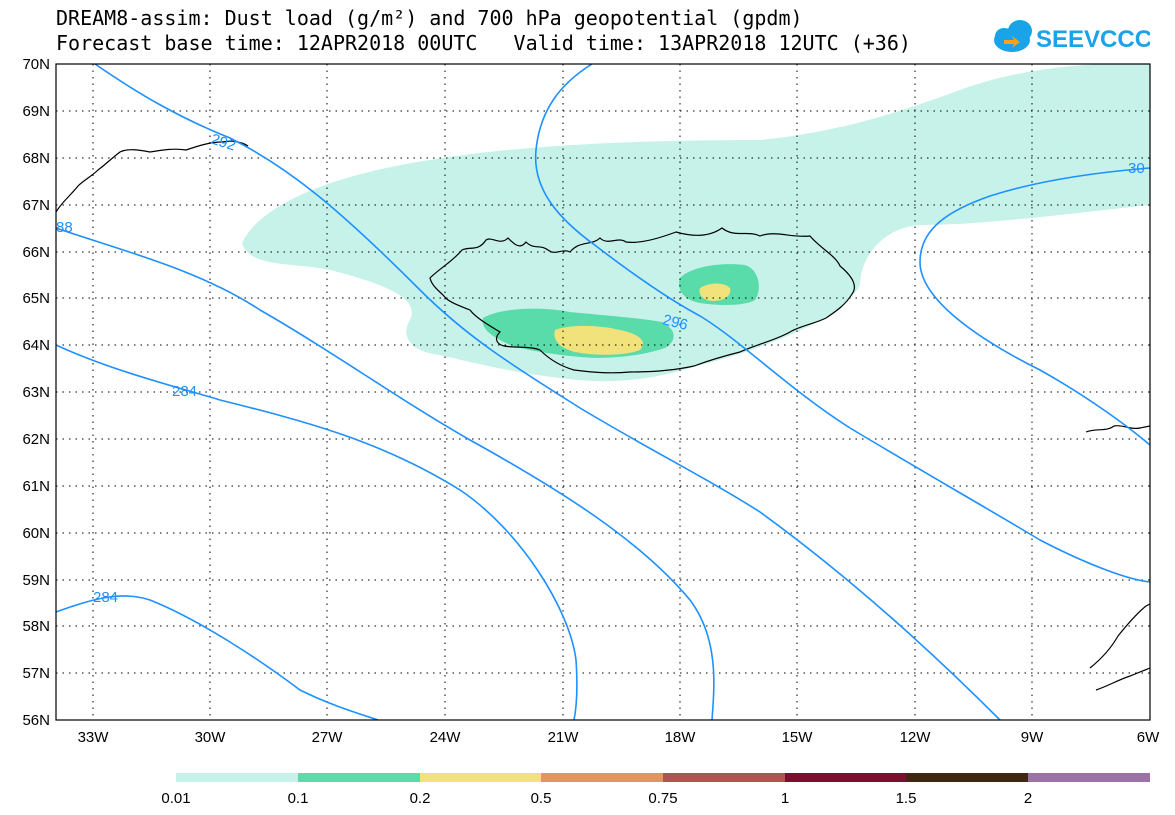 Image resolution: width=1175 pixels, height=815 pixels. I want to click on lat-label: 65N, so click(36, 298).